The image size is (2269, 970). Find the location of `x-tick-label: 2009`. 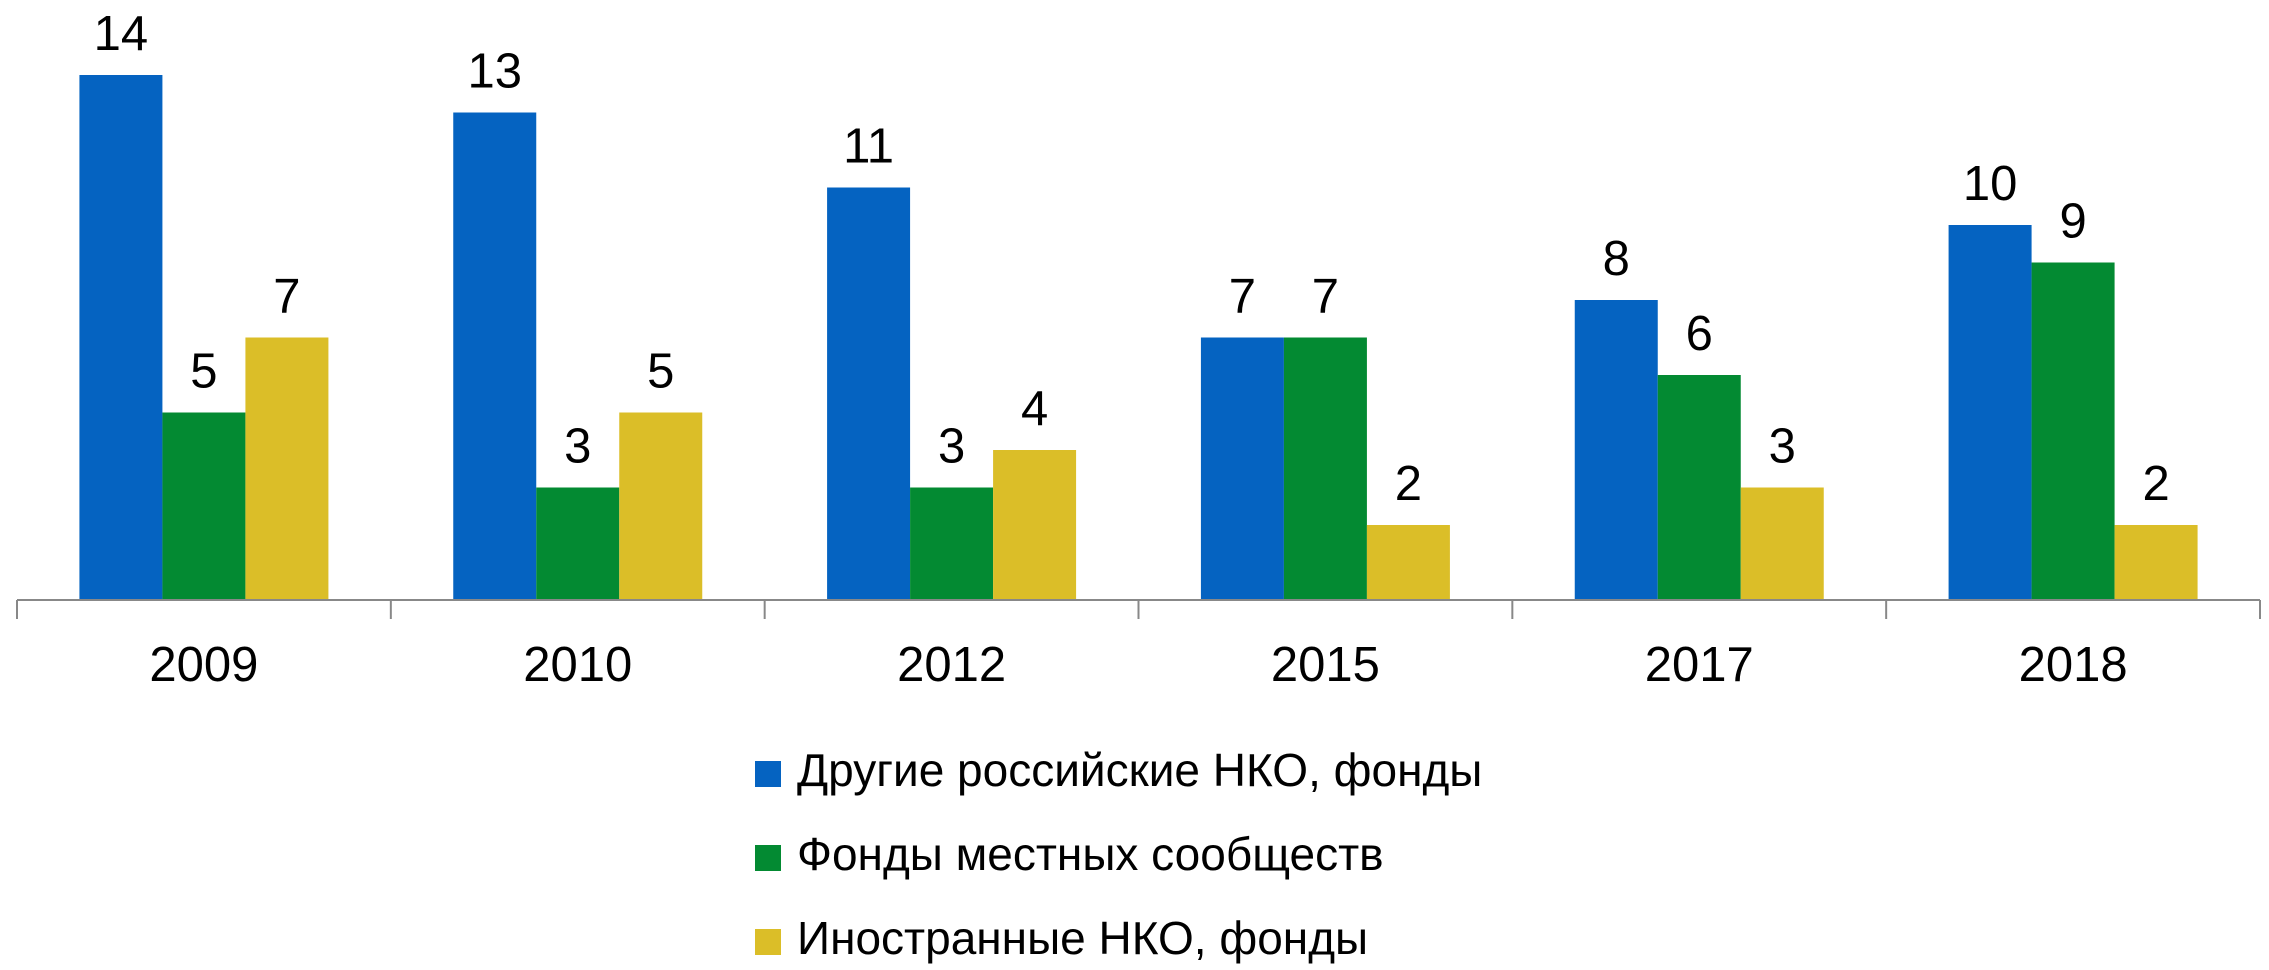

x-tick-label: 2009 is located at coordinates (203, 665).